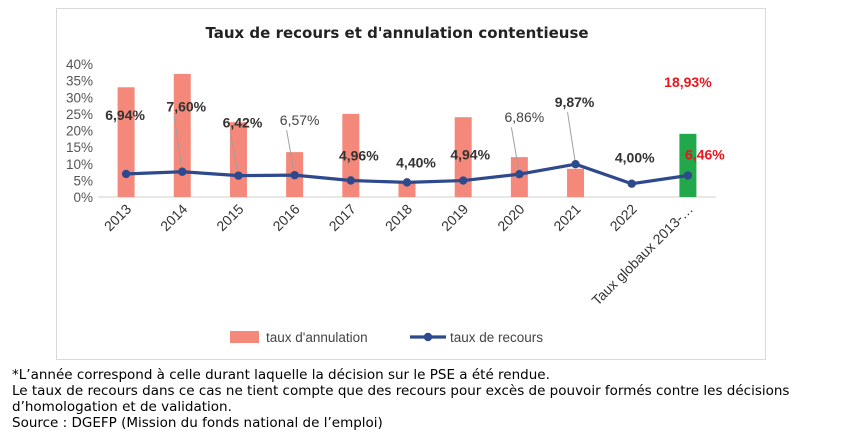 This screenshot has width=845, height=444. Describe the element at coordinates (125, 115) in the screenshot. I see `recours-label: 6,94%` at that location.